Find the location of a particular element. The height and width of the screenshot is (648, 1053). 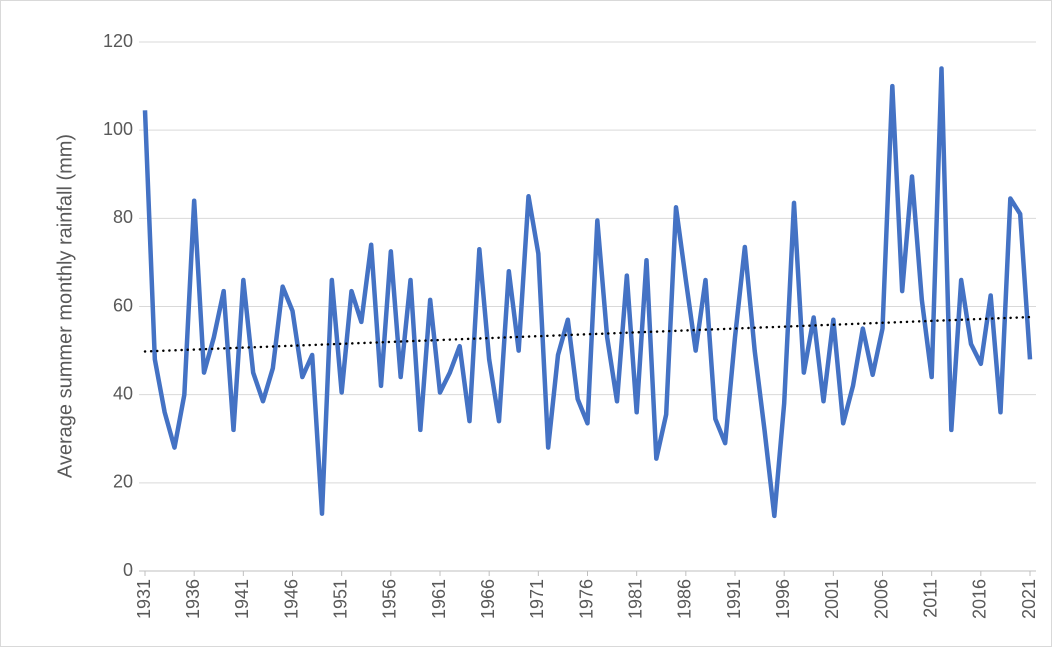

y-tick-label: 20 is located at coordinates (123, 482).